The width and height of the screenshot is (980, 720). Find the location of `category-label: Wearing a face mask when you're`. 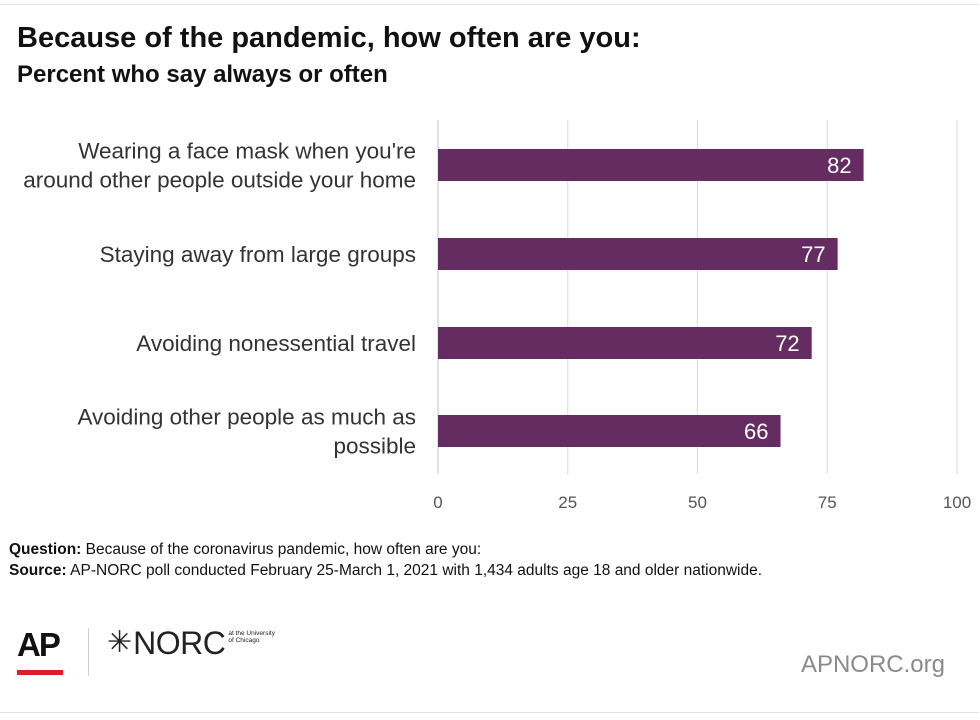

category-label: Wearing a face mask when you're is located at coordinates (247, 151).